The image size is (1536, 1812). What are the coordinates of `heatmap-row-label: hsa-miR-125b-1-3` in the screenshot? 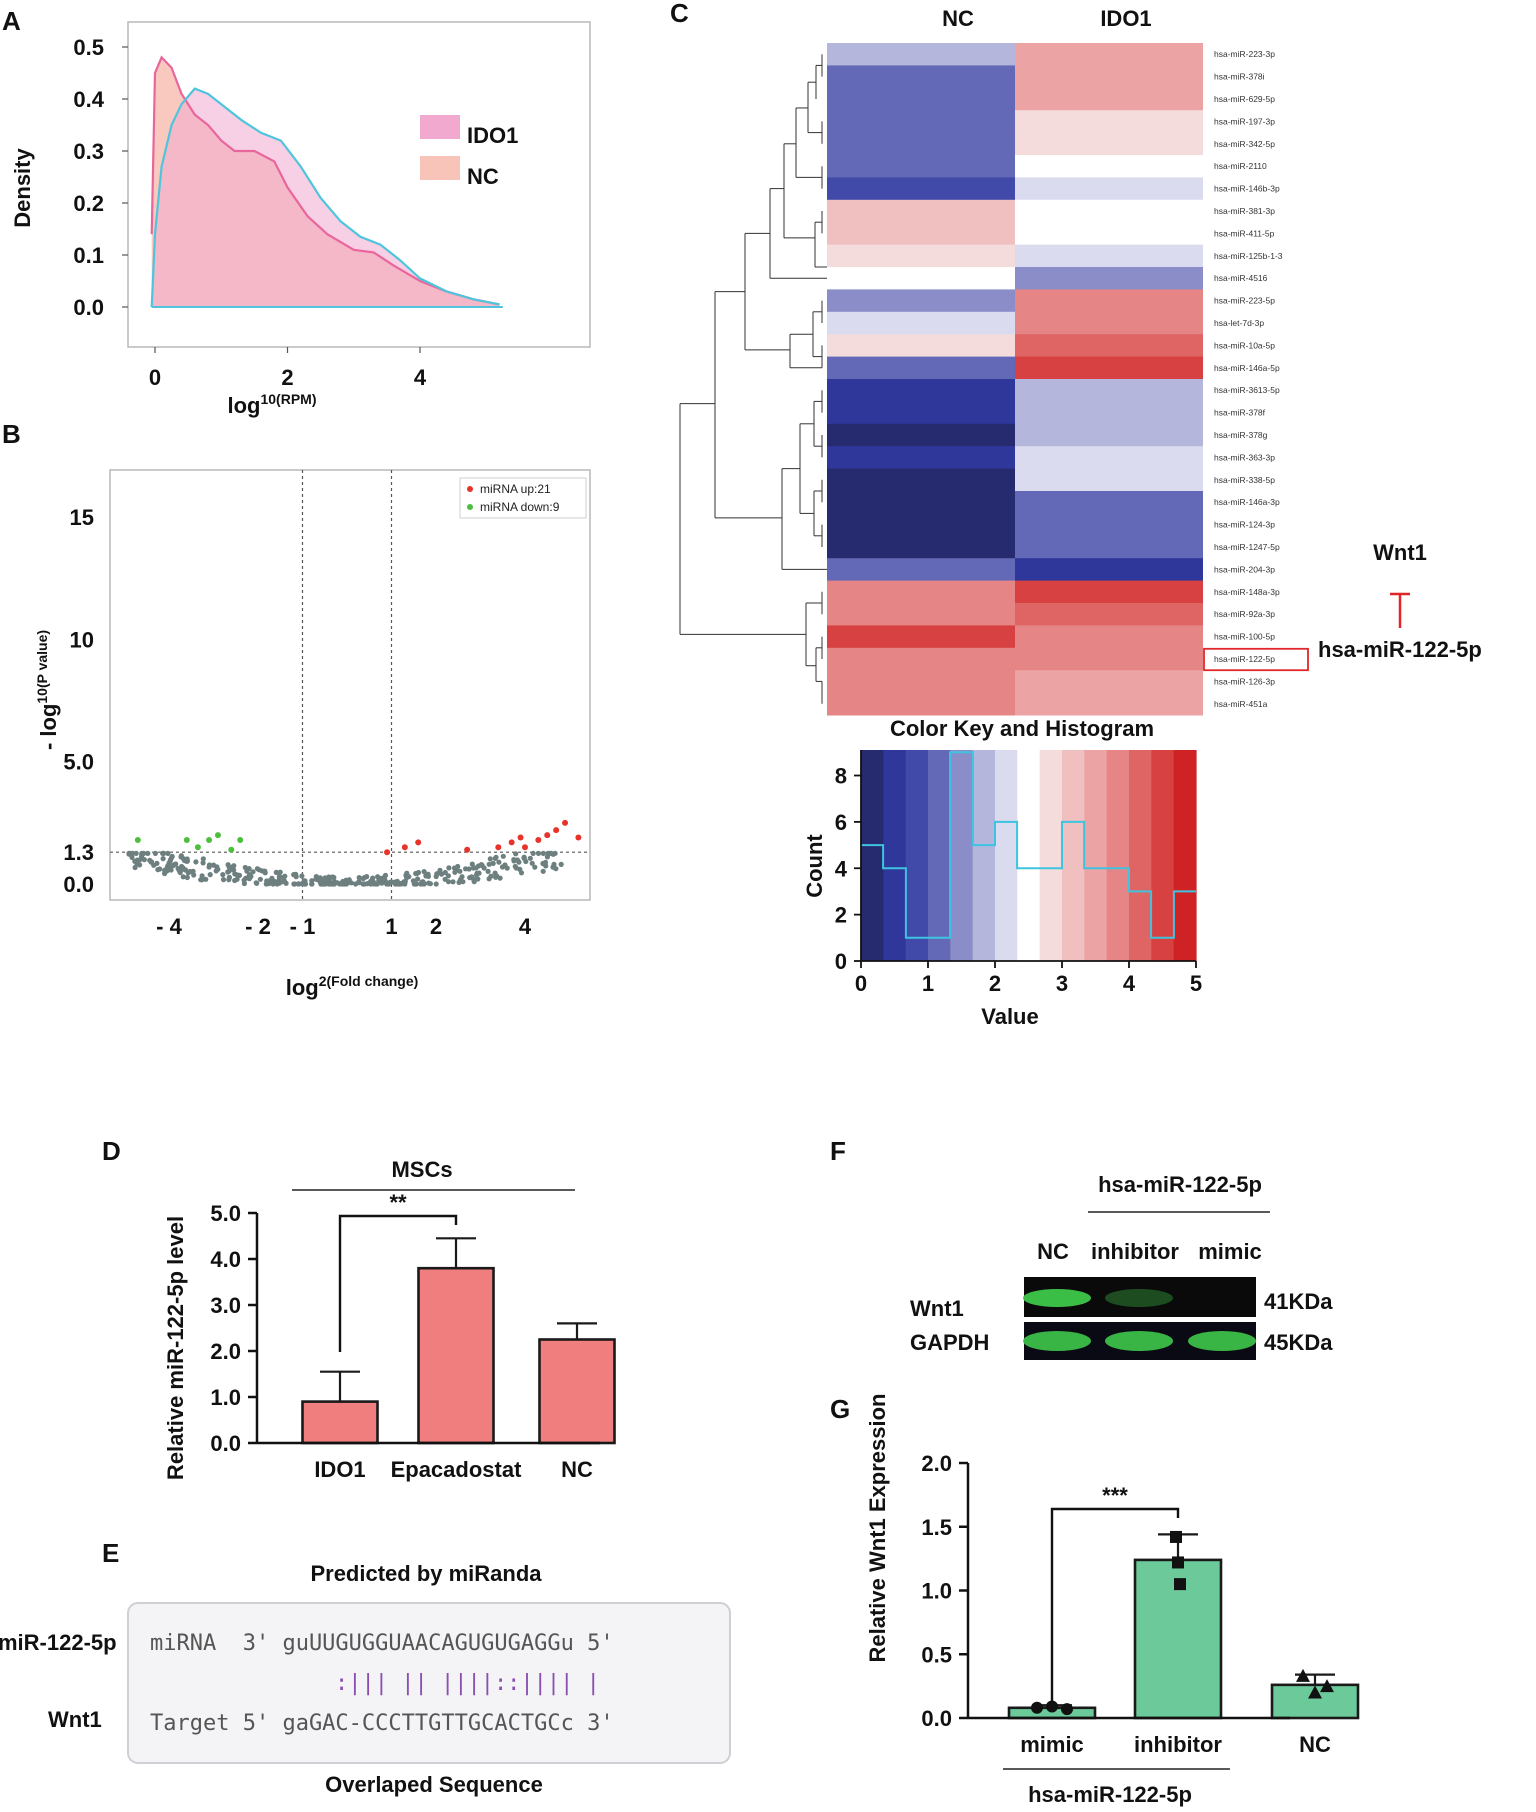 It's located at (1248, 256).